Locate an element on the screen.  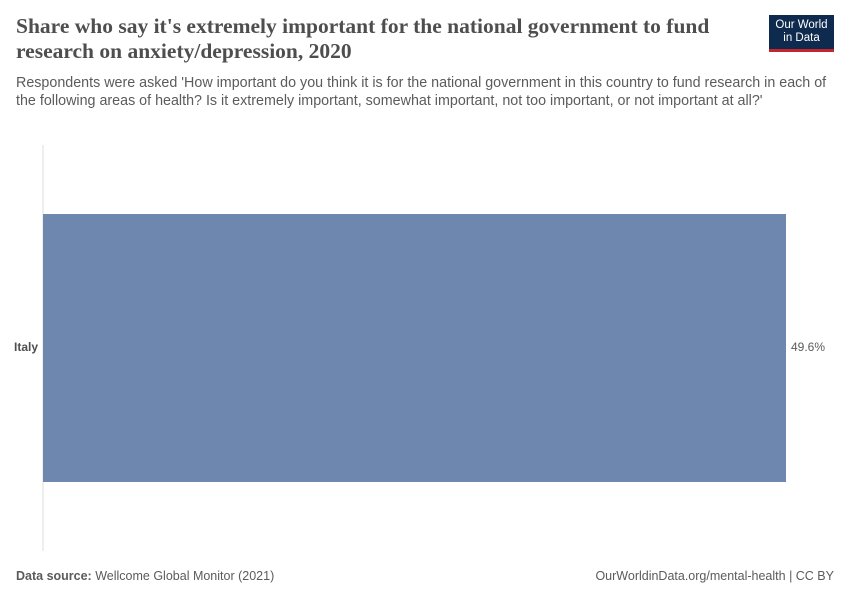
logo-line: in Data is located at coordinates (801, 38).